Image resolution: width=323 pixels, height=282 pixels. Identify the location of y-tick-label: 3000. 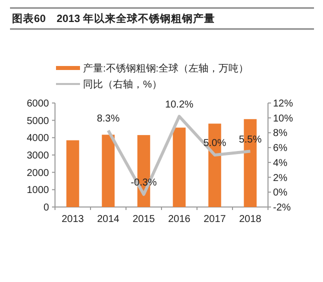
(38, 156).